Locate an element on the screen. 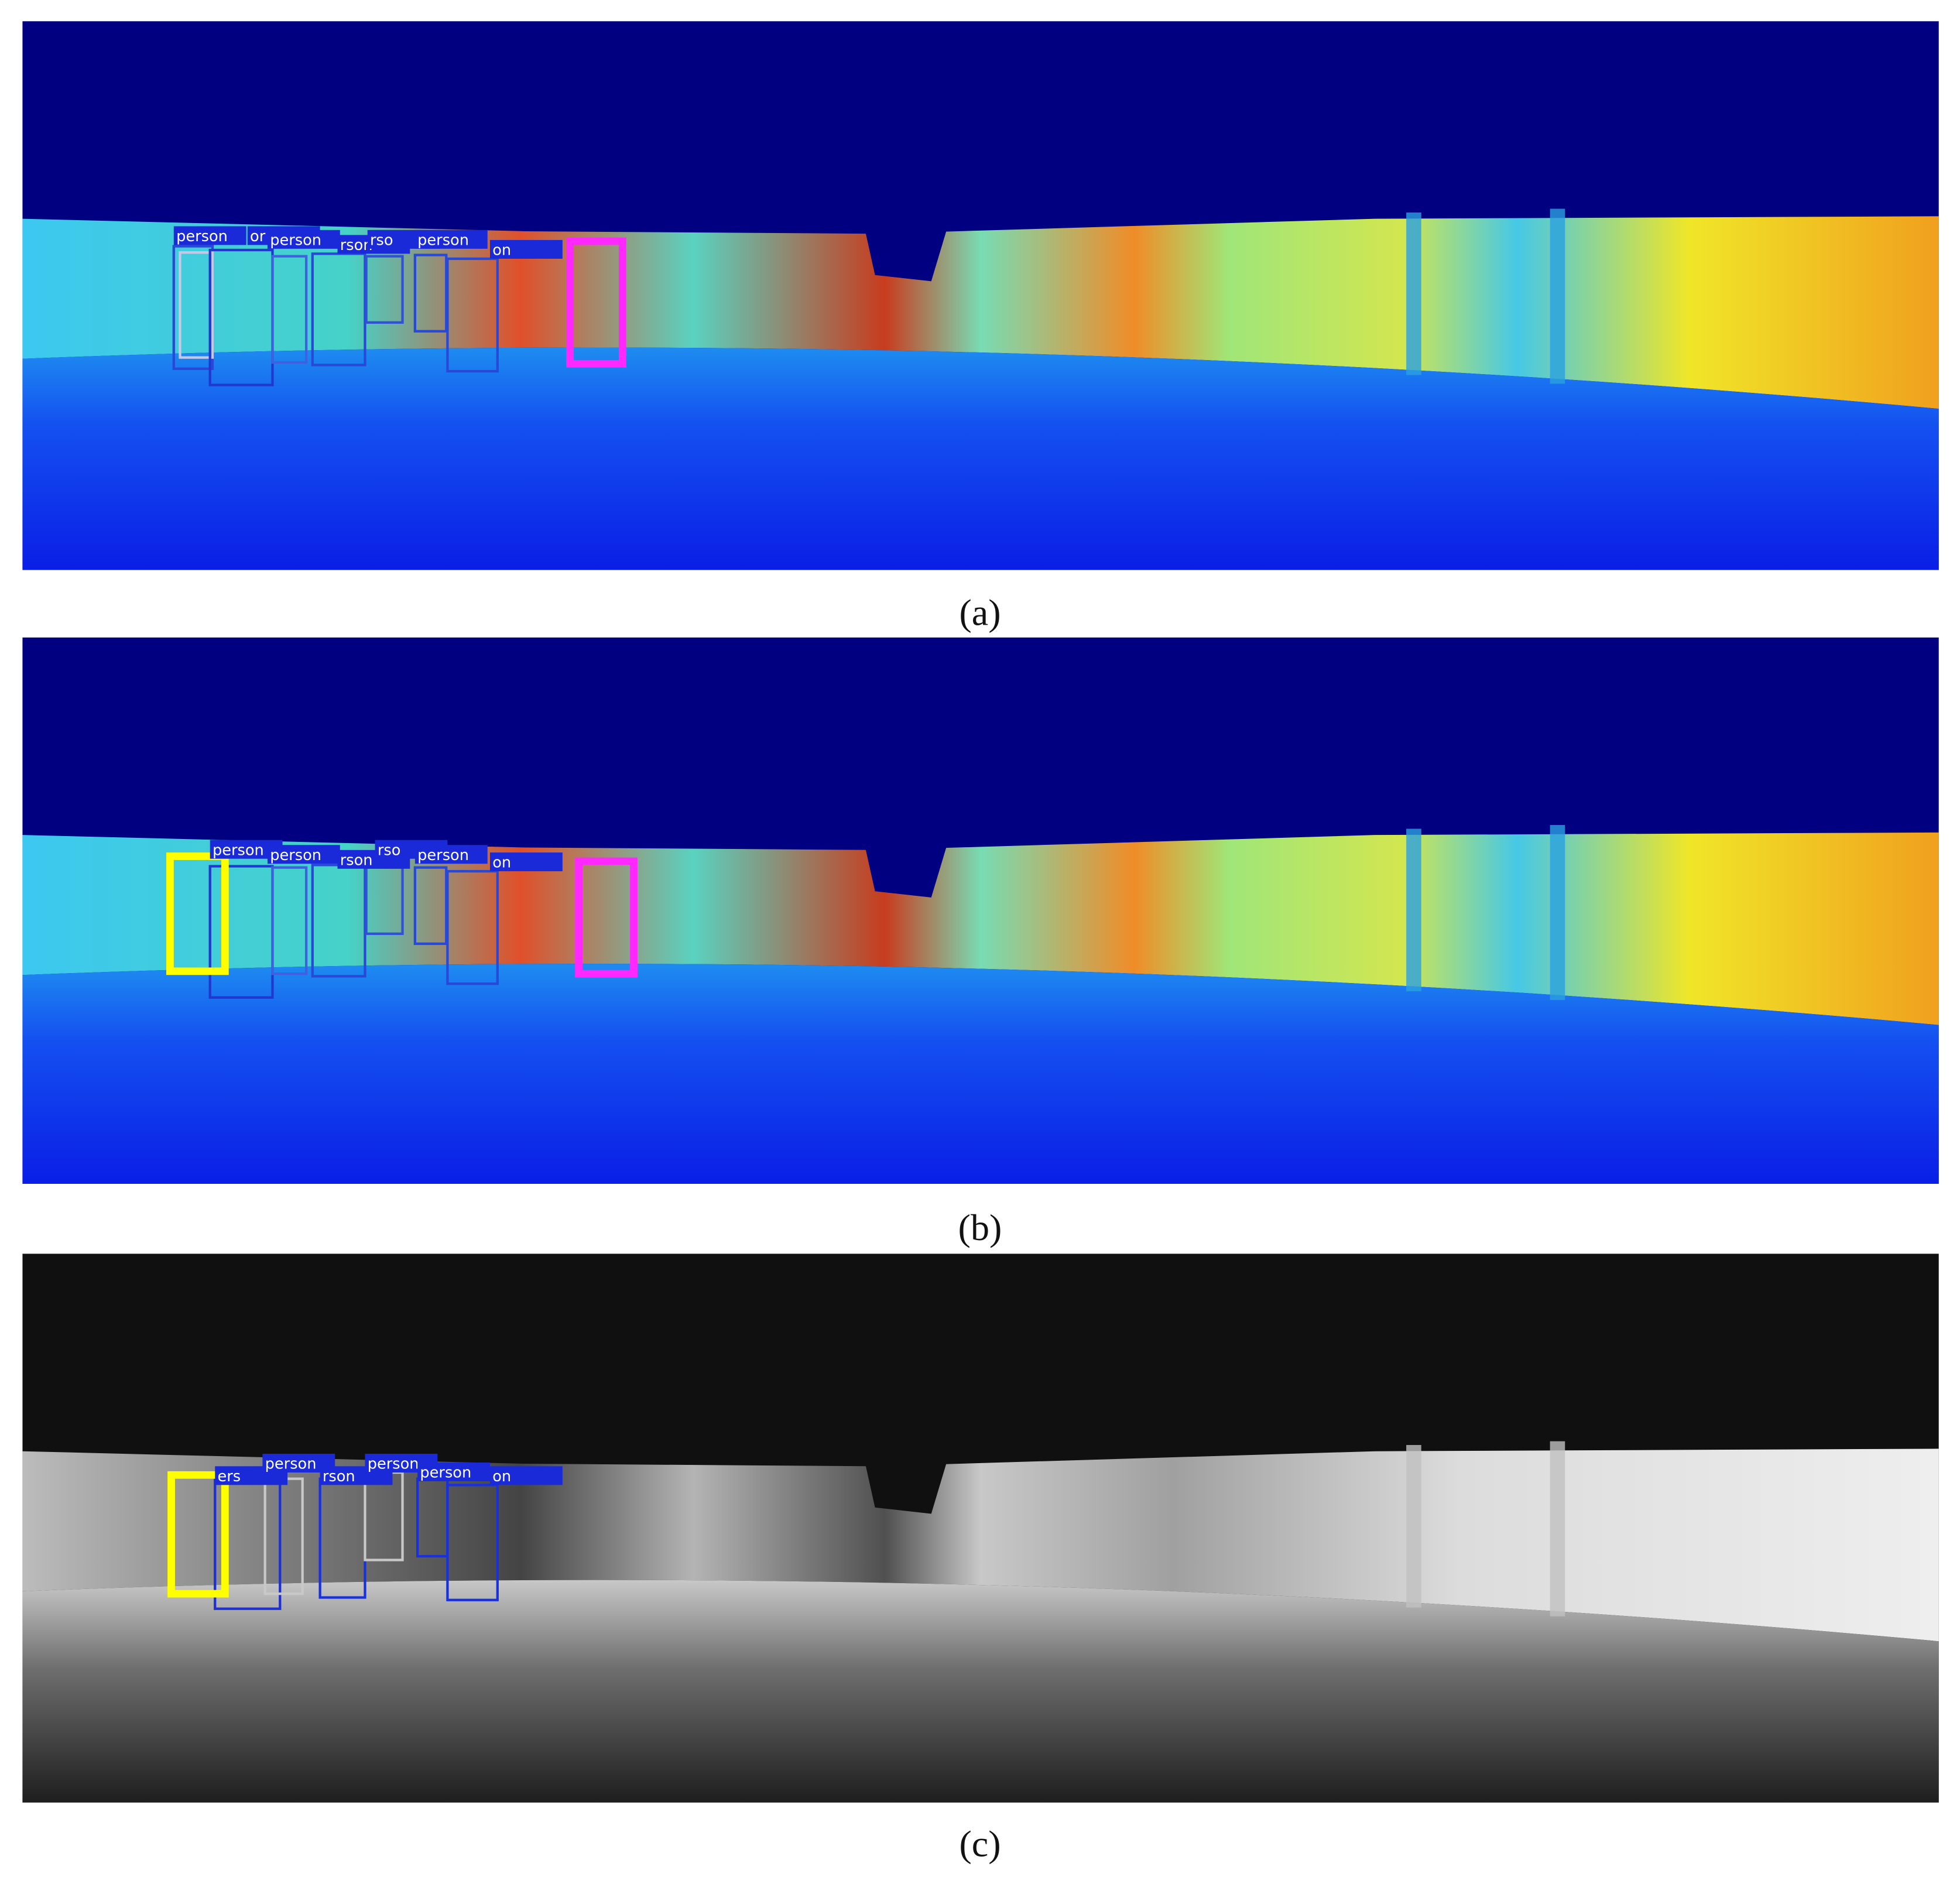  caption: (b) is located at coordinates (980, 1228).